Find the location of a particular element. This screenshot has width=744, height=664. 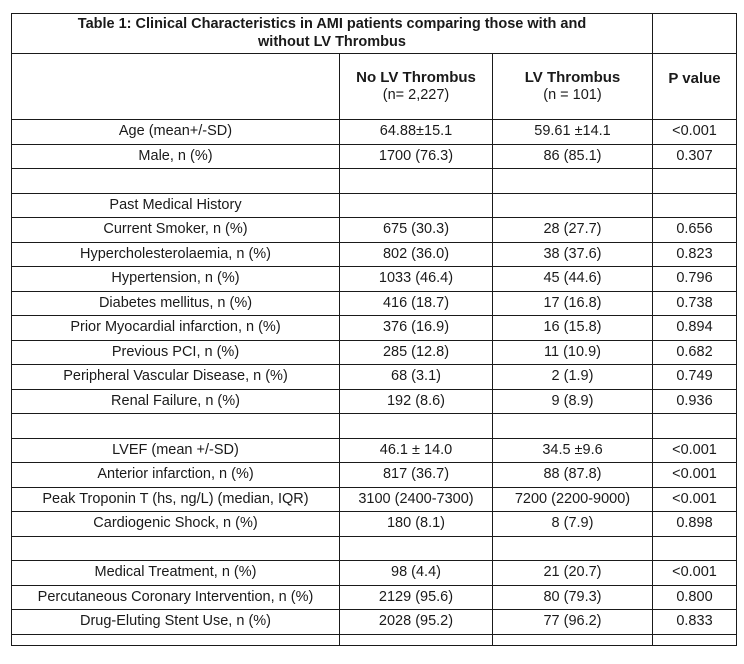

p-value: 0.307 is located at coordinates (694, 155).